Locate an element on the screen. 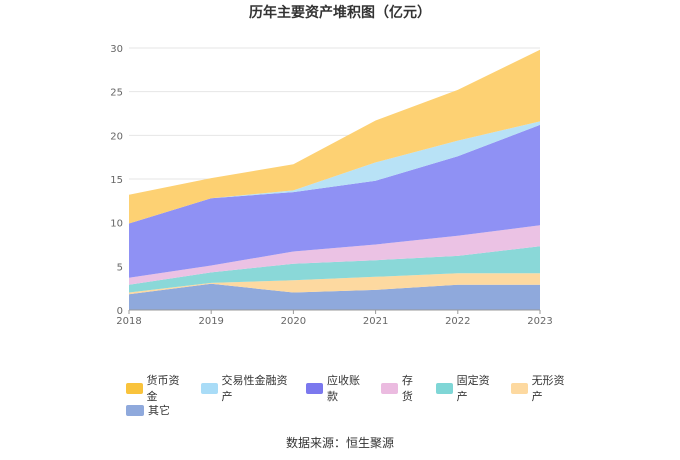  data-source: 数据来源：恒生聚源 is located at coordinates (339, 443).